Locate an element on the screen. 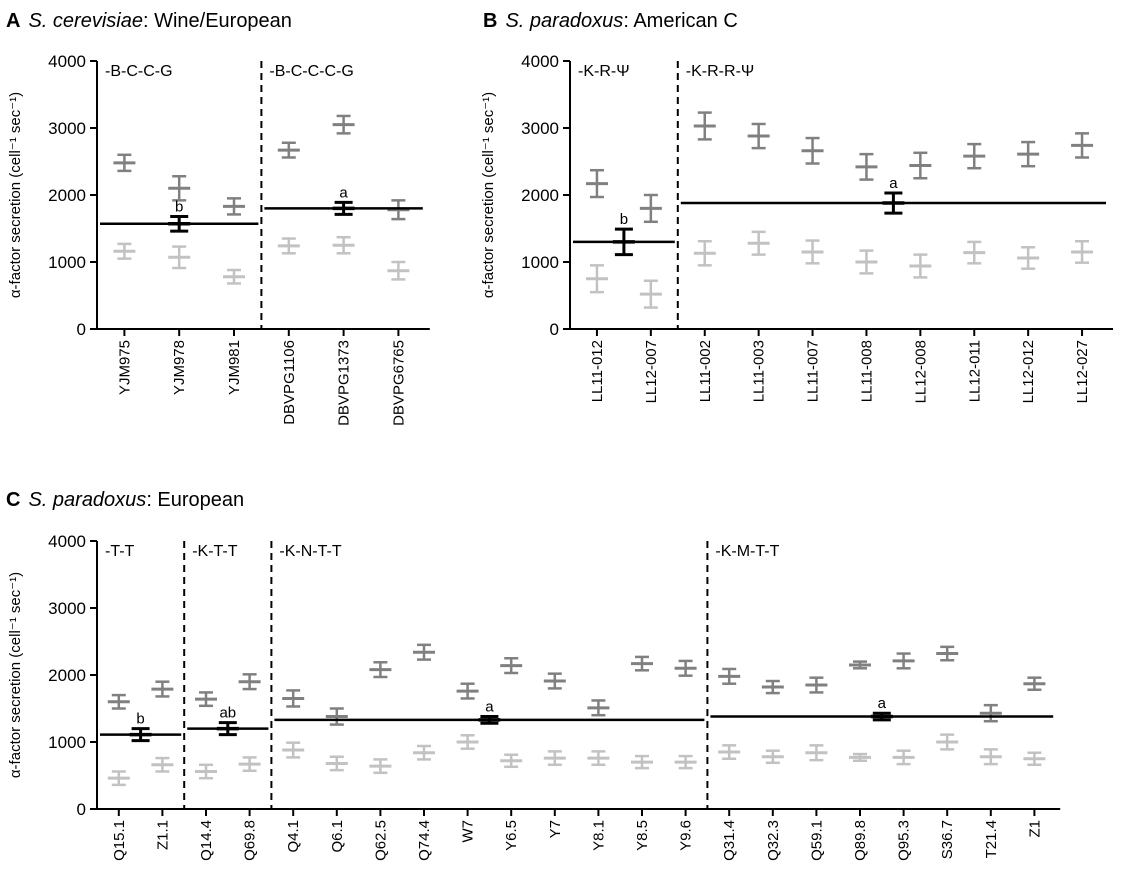  panel-b-title-italic: S. paradoxus is located at coordinates (564, 21).